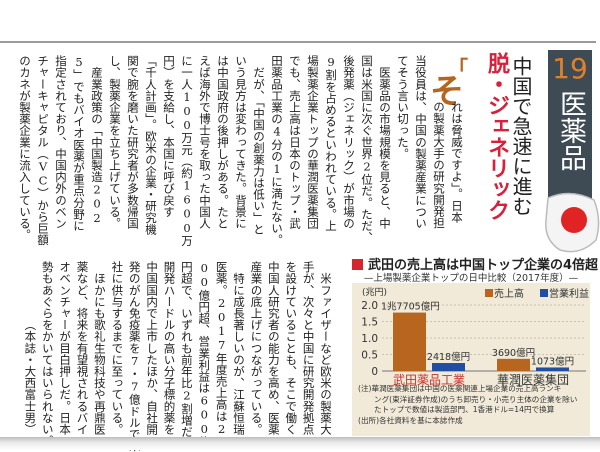  Describe the element at coordinates (533, 379) in the screenshot. I see `category-label: 華潤医薬集団` at that location.